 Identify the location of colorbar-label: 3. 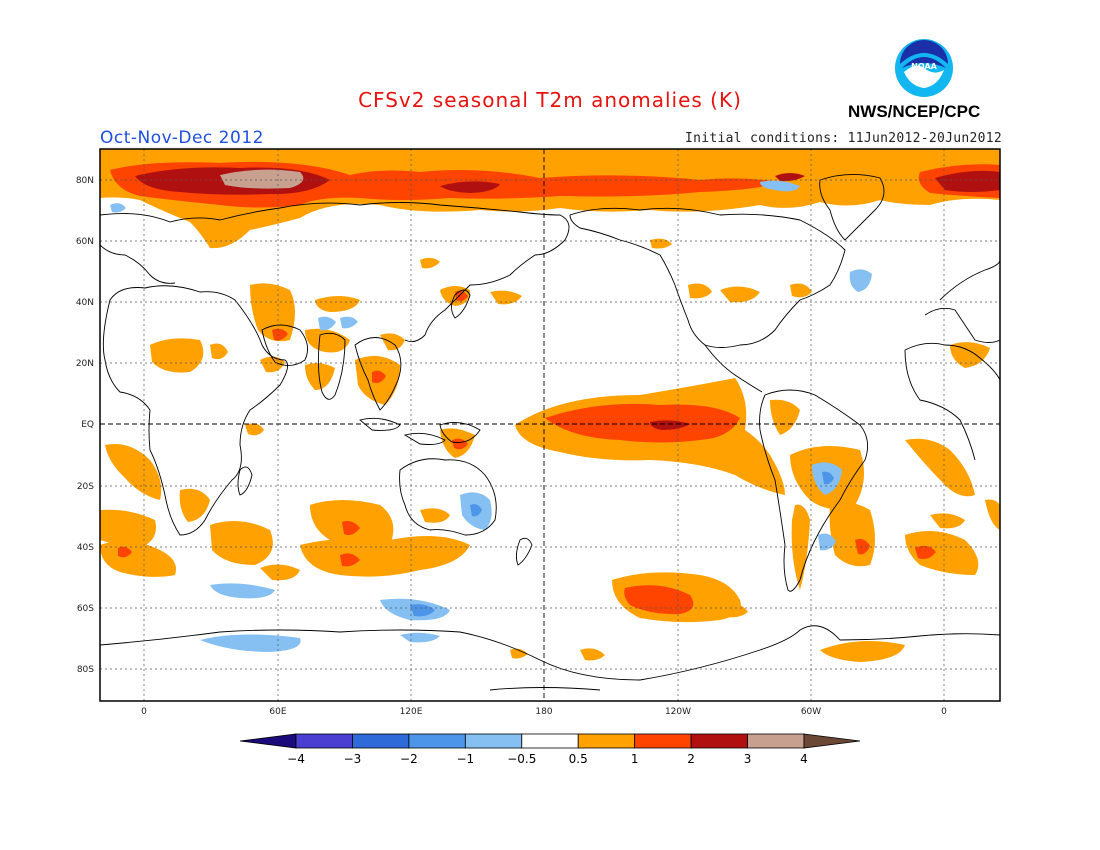
(748, 759).